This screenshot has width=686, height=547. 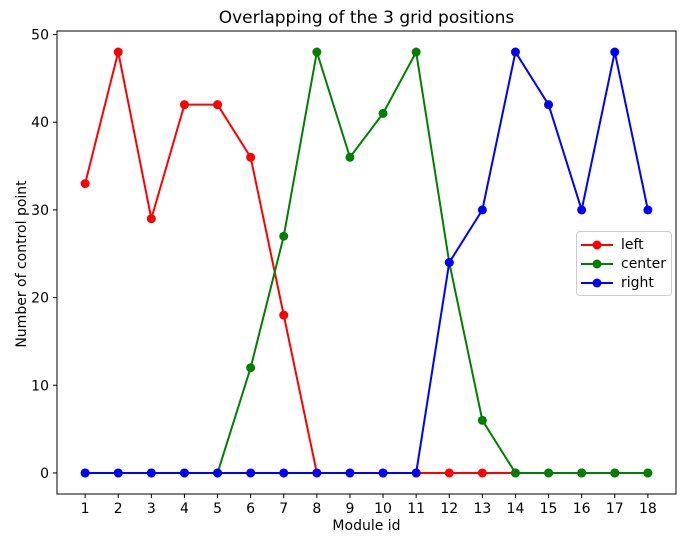 What do you see at coordinates (632, 244) in the screenshot?
I see `legend-label-left: left` at bounding box center [632, 244].